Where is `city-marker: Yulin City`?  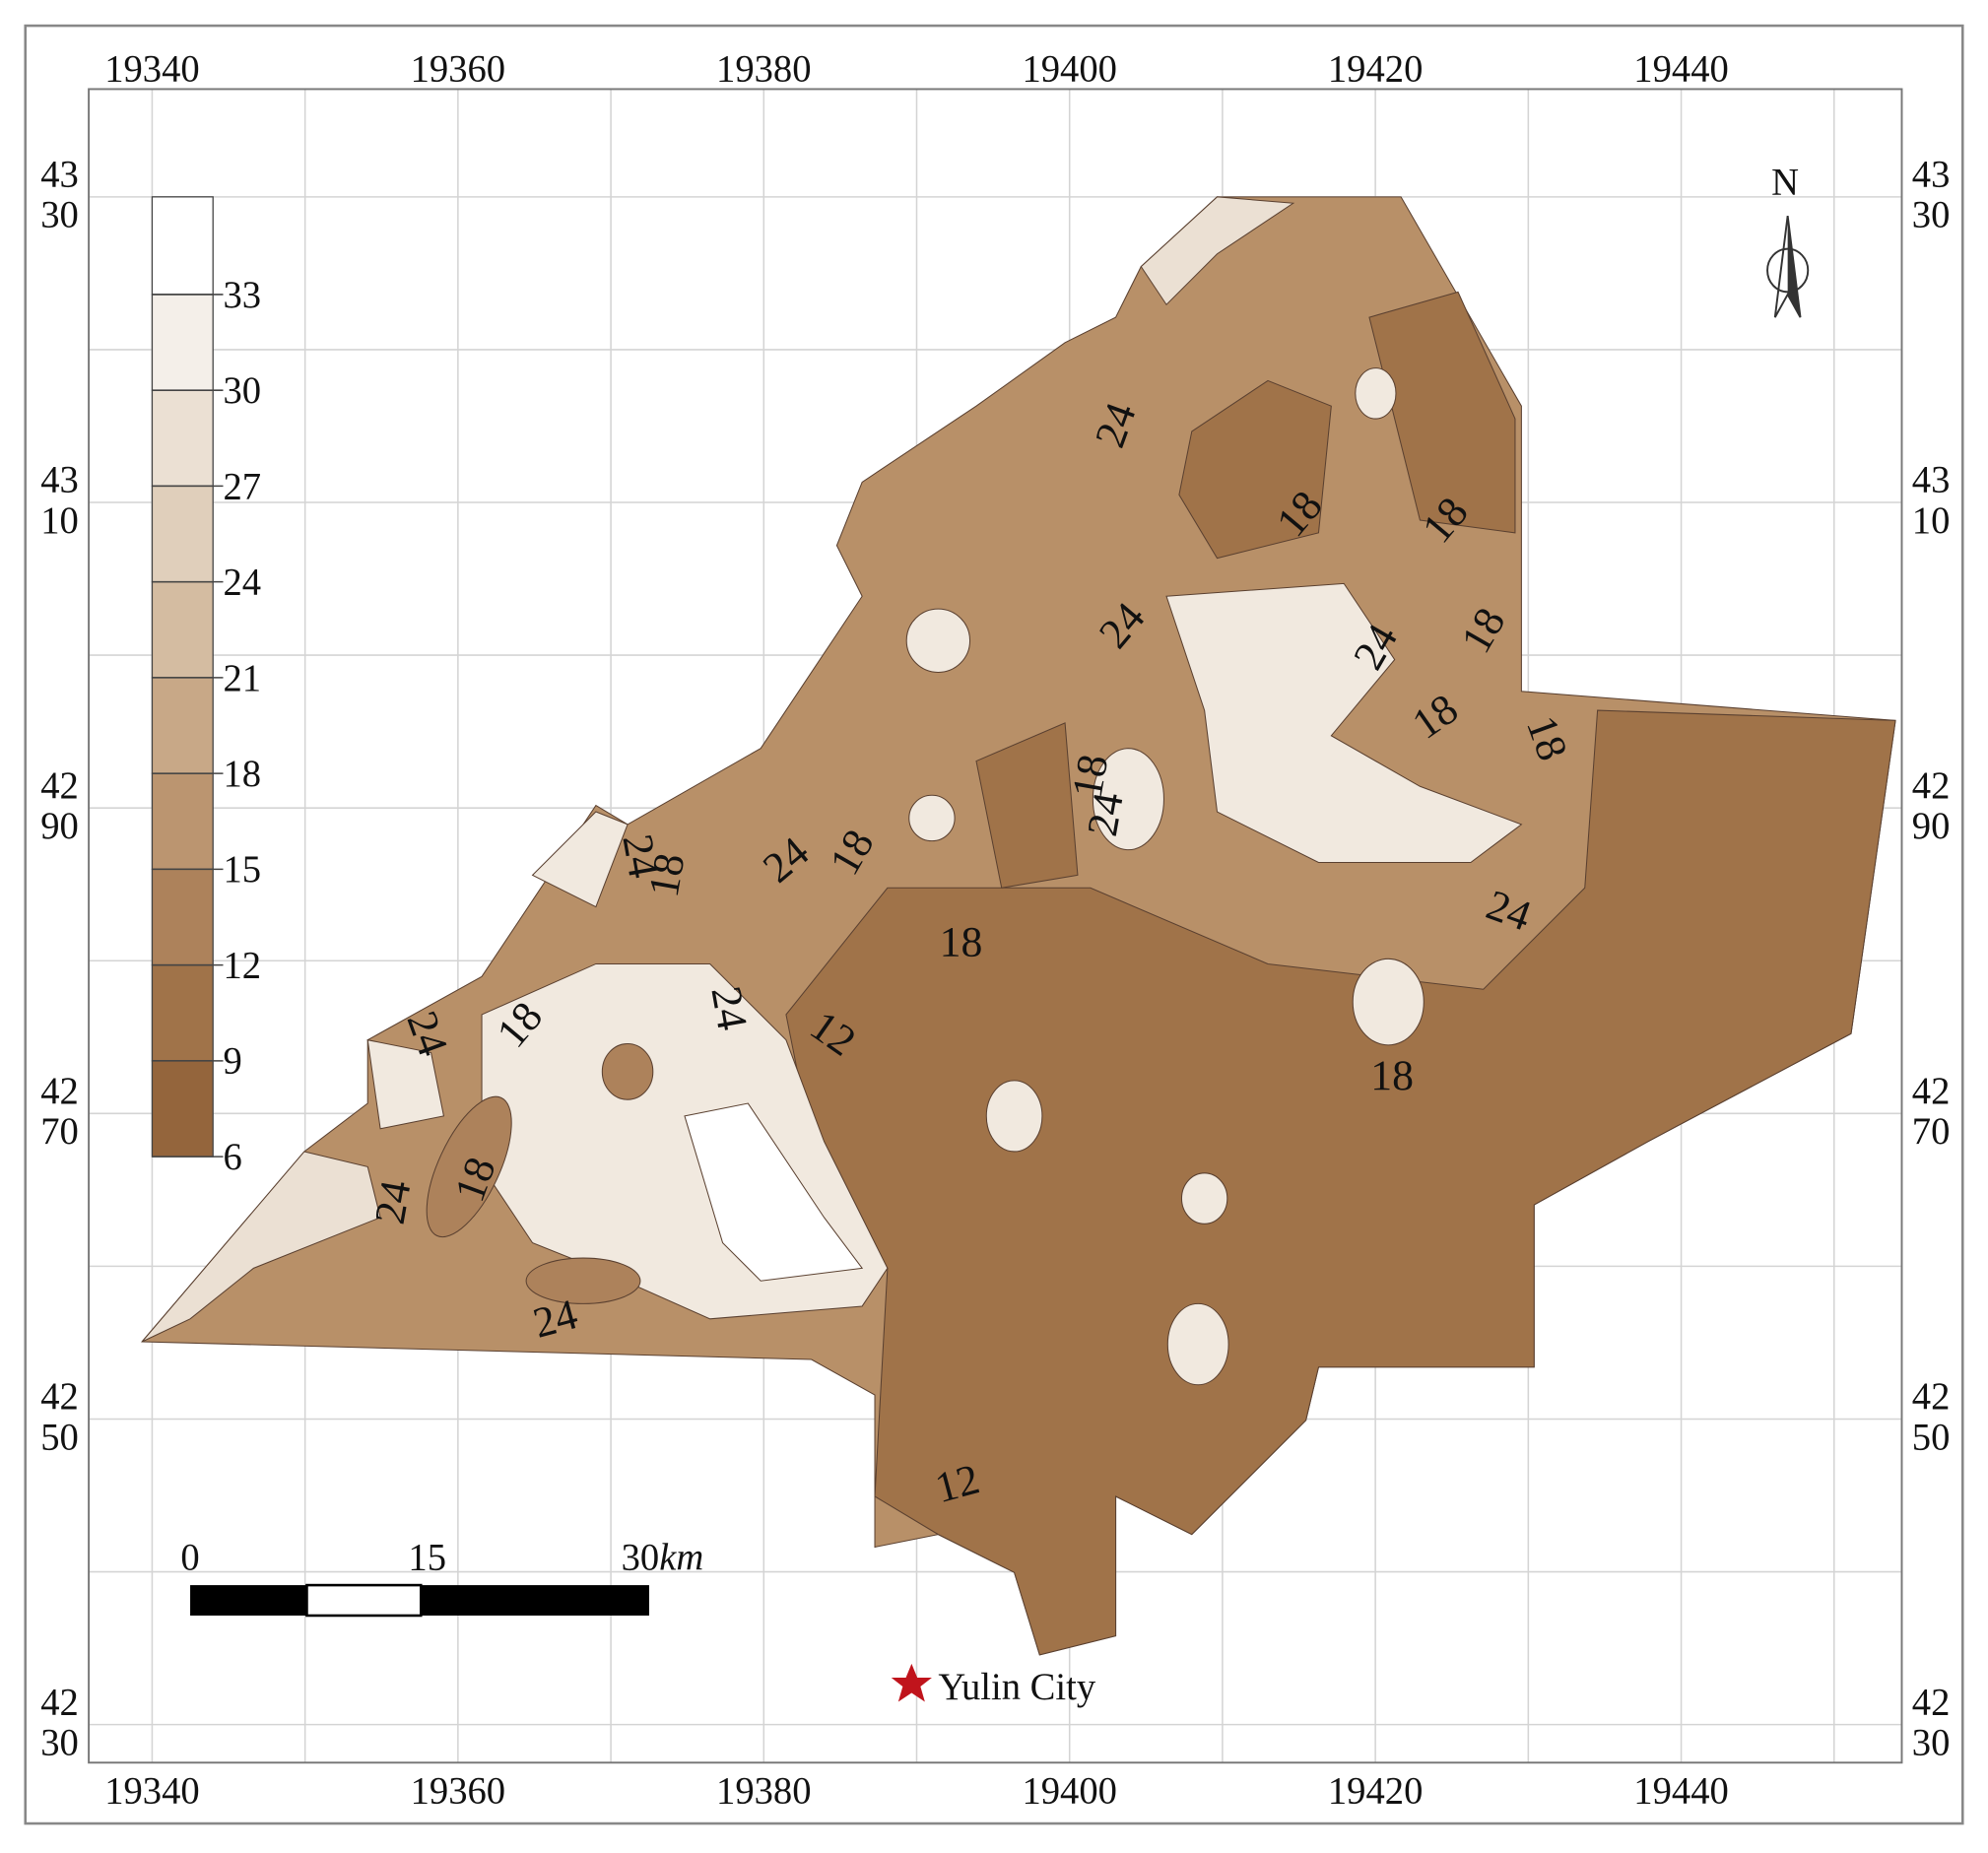
city-marker: Yulin City is located at coordinates (994, 1685).